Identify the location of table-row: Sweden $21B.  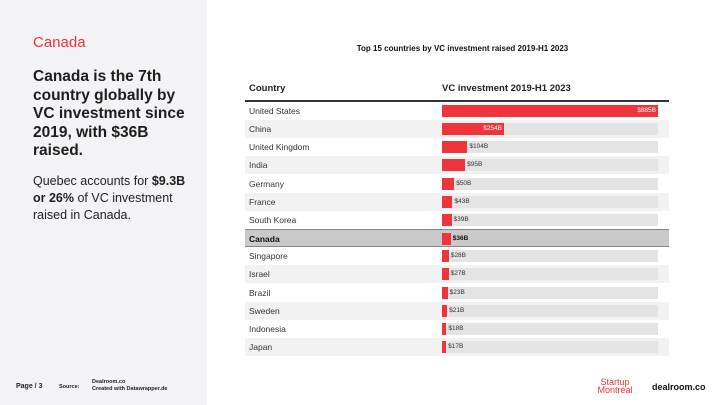
(457, 310).